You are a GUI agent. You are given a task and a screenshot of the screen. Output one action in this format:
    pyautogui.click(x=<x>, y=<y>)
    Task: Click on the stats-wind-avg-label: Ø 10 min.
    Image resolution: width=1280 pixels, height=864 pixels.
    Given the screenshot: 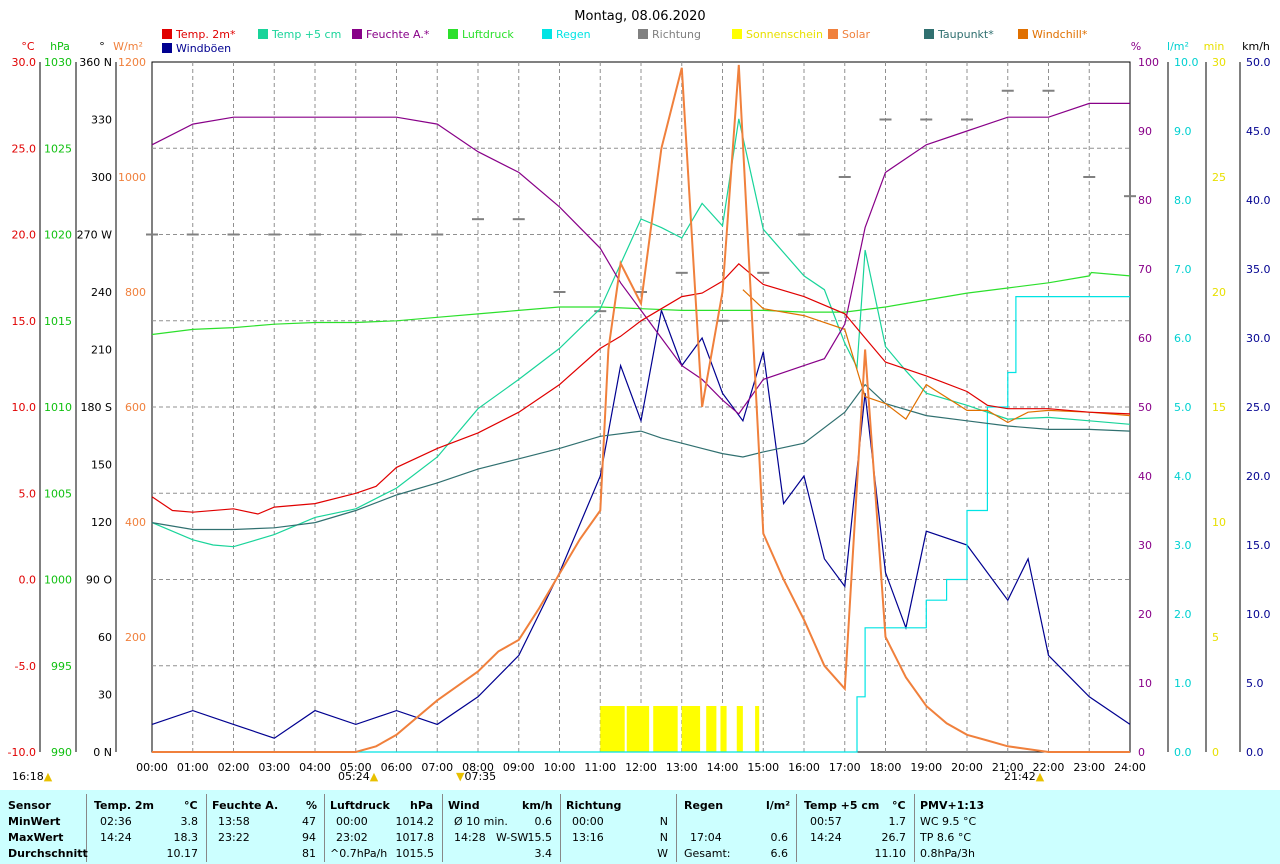 What is the action you would take?
    pyautogui.click(x=481, y=821)
    